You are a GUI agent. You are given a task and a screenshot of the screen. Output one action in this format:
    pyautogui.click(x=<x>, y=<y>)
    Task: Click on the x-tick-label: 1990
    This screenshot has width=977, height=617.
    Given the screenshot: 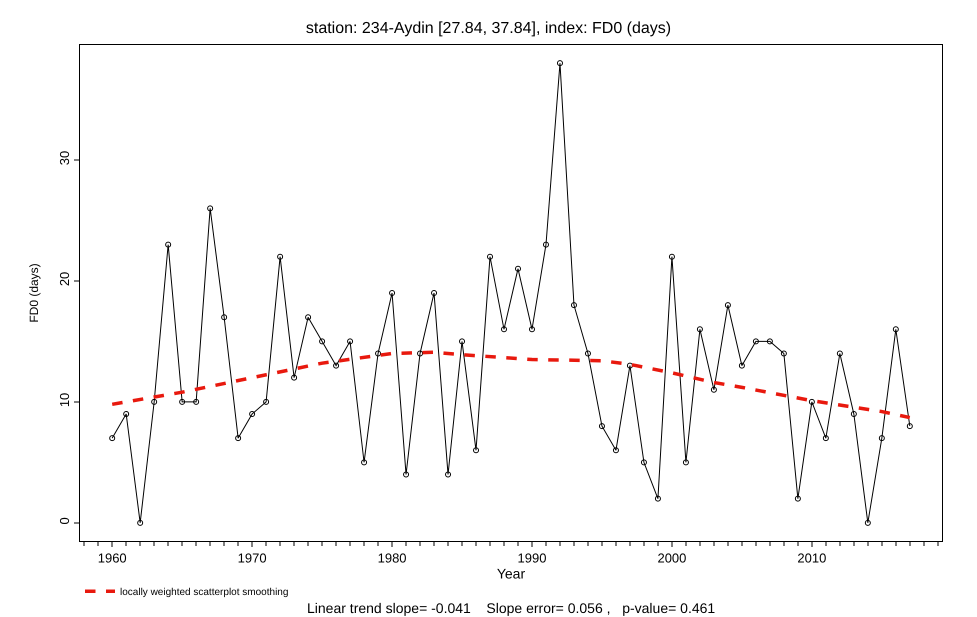 What is the action you would take?
    pyautogui.click(x=532, y=558)
    